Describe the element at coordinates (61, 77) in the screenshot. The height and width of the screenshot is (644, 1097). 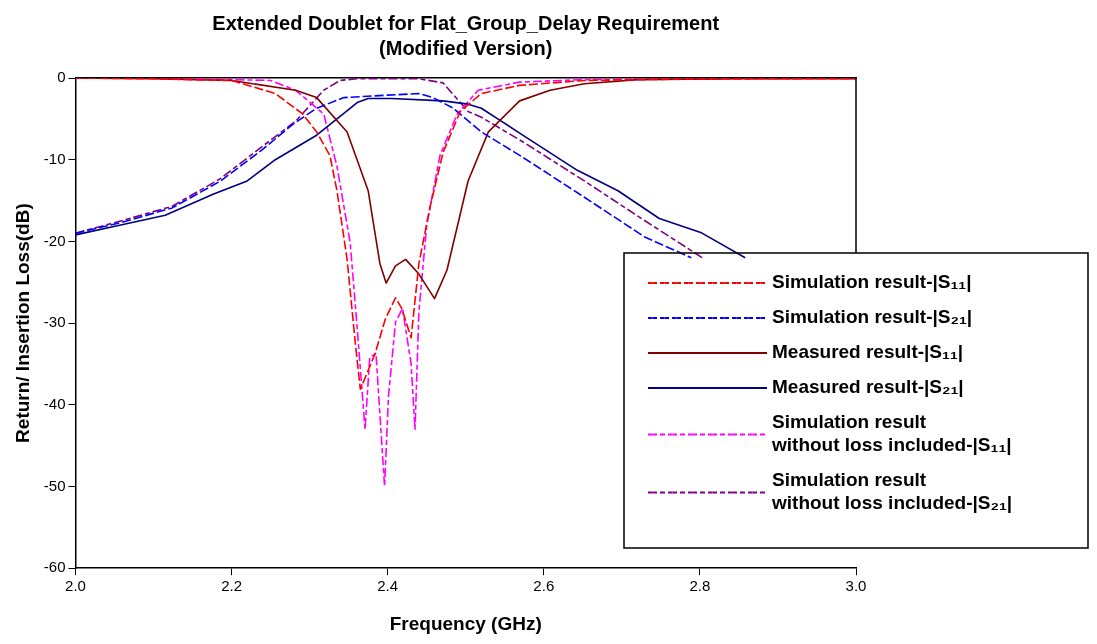
I see `y-tick-label: 0` at that location.